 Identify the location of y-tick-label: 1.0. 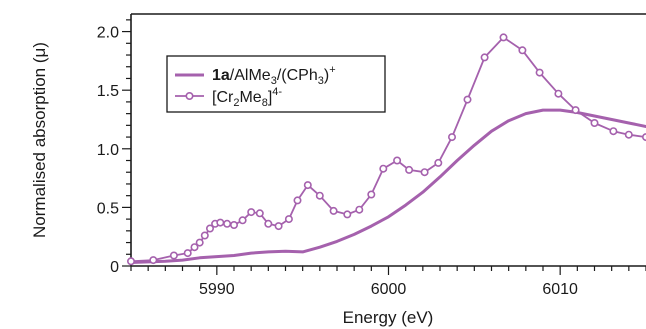
(108, 150).